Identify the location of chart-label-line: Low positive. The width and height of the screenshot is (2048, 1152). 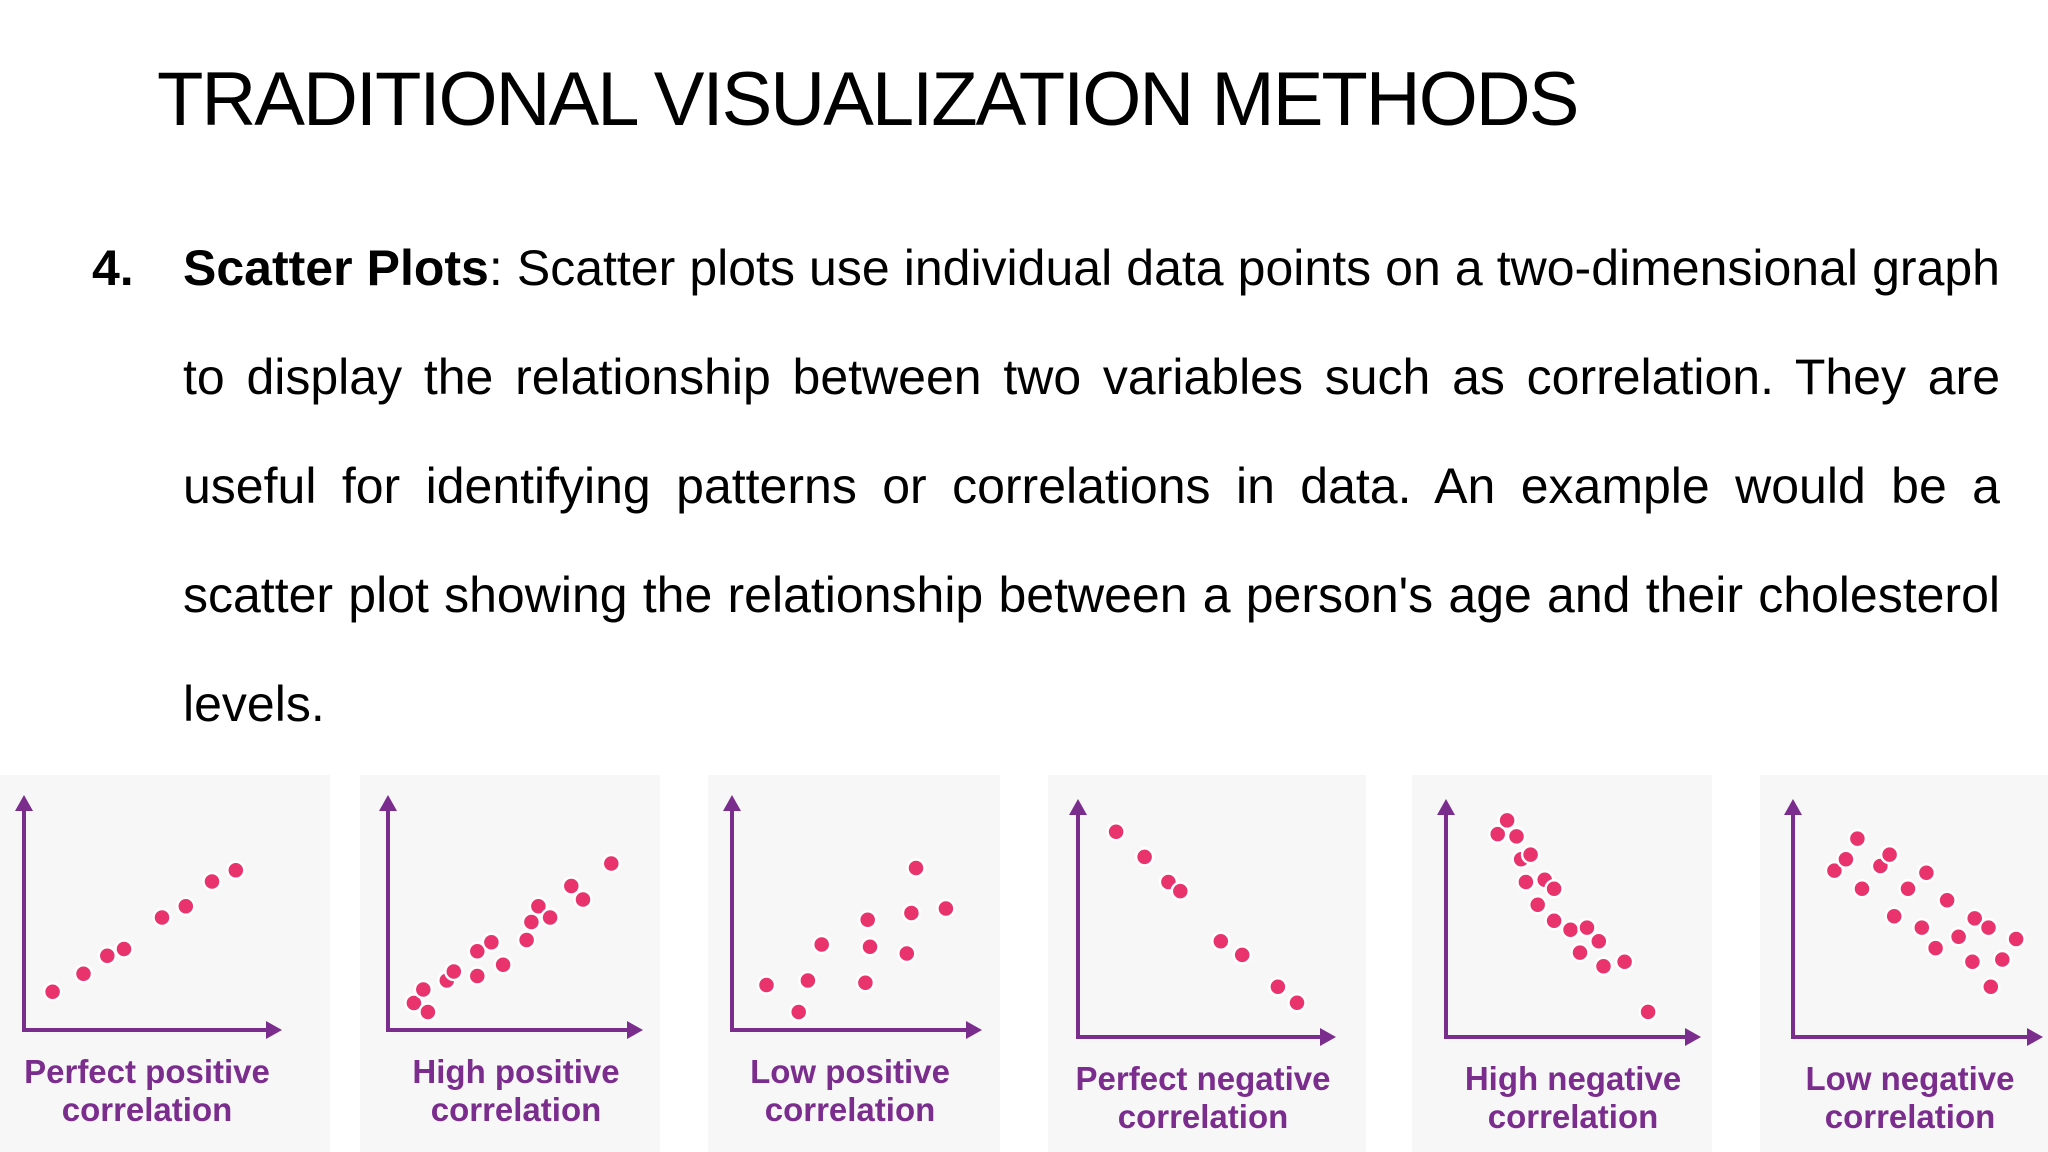
(850, 1071).